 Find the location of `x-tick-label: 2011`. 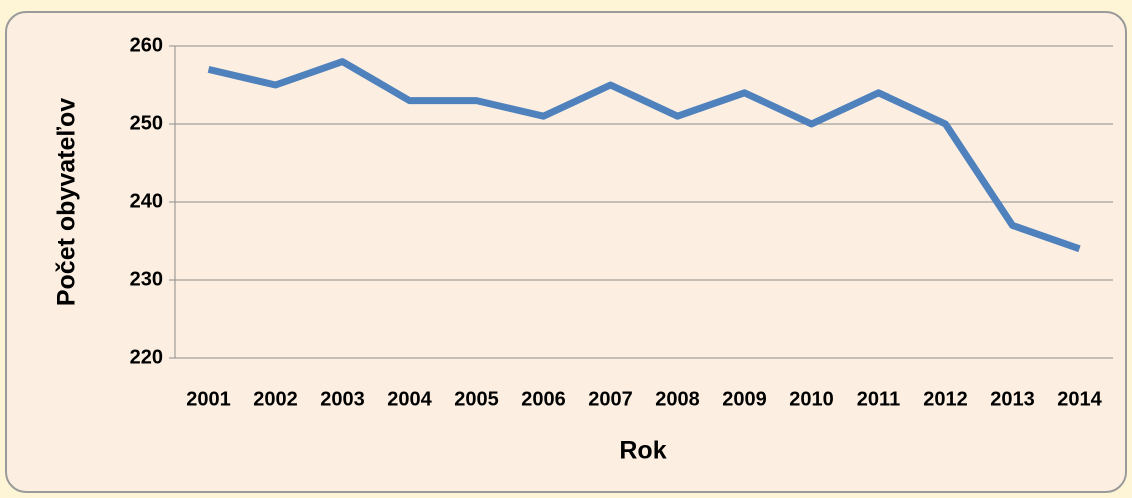

x-tick-label: 2011 is located at coordinates (878, 399).